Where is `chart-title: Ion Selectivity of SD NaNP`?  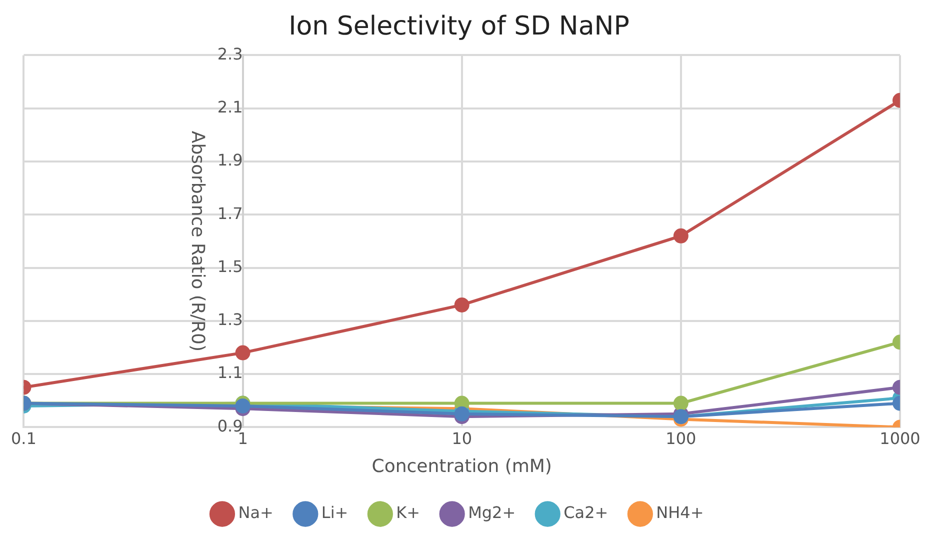 chart-title: Ion Selectivity of SD NaNP is located at coordinates (459, 26).